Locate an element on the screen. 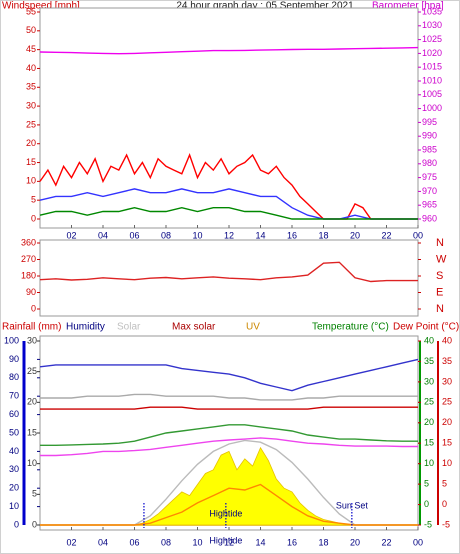 Image resolution: width=460 pixels, height=554 pixels. barometer-axis-label: Barometer [hpa] is located at coordinates (408, 6).